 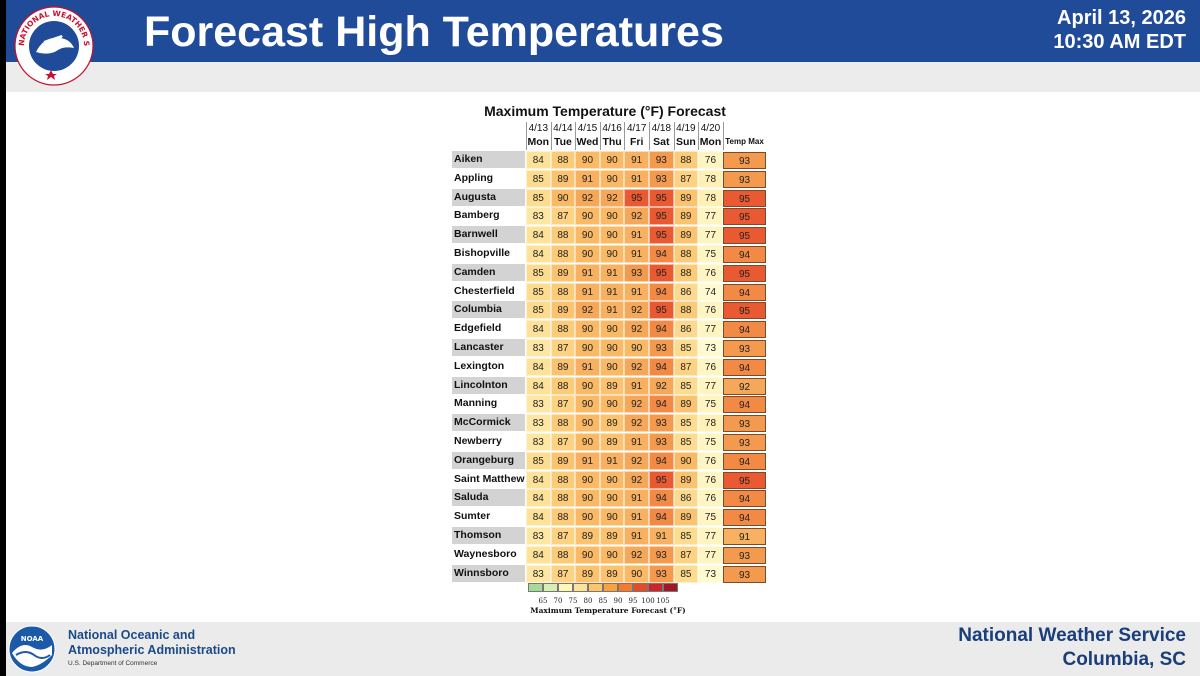 I want to click on city-name: Winnsboro, so click(x=488, y=573).